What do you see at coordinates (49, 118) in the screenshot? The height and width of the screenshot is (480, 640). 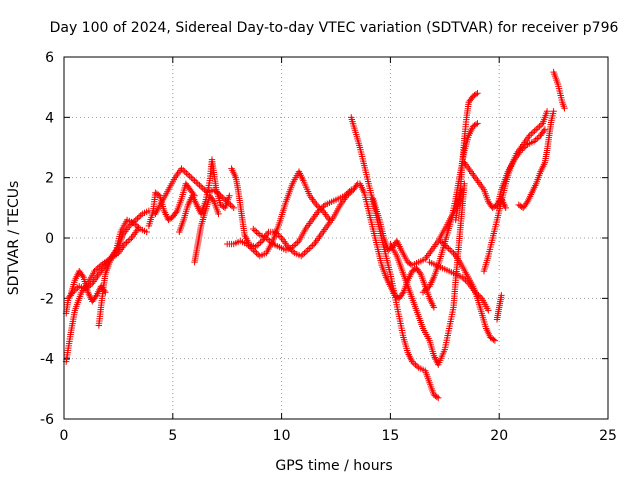 I see `y-tick-label: 4` at bounding box center [49, 118].